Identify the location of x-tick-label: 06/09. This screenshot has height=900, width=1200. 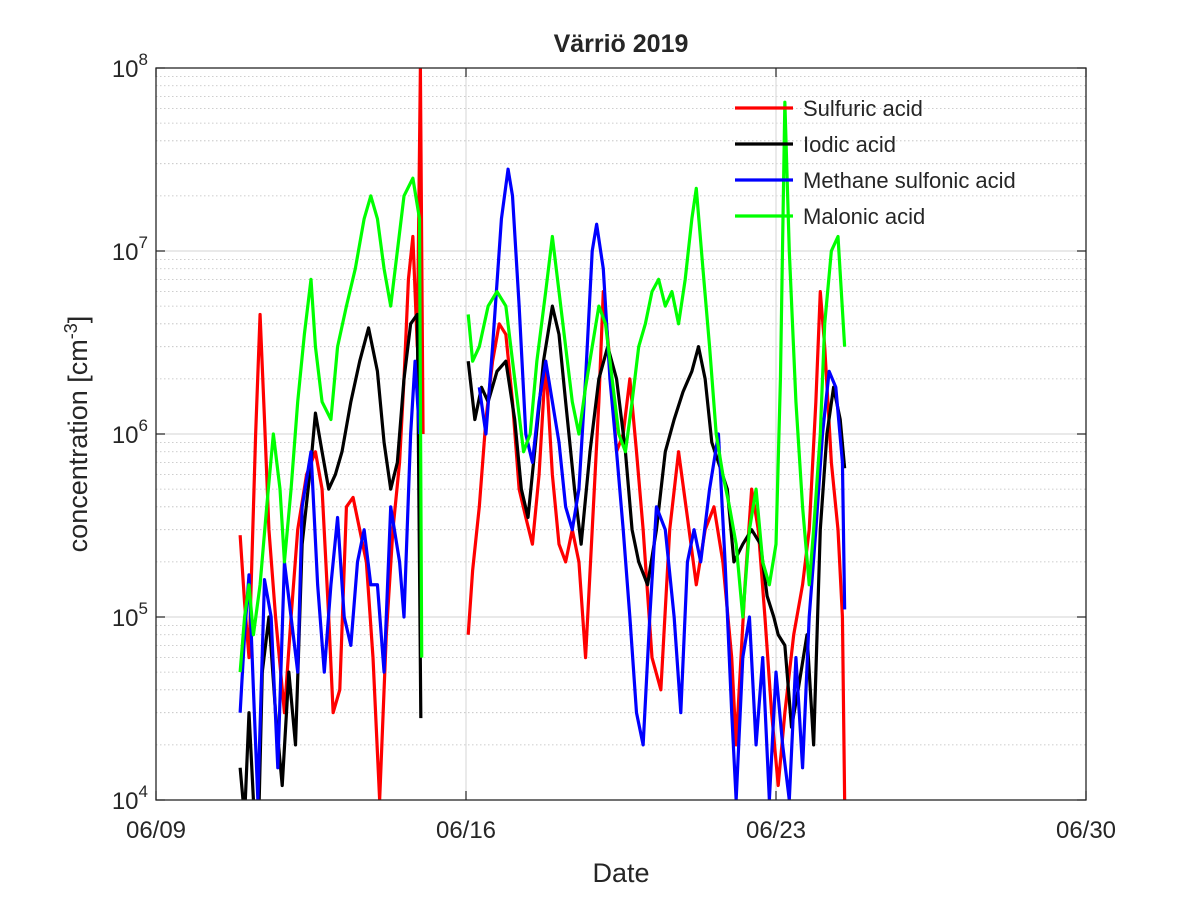
(156, 830).